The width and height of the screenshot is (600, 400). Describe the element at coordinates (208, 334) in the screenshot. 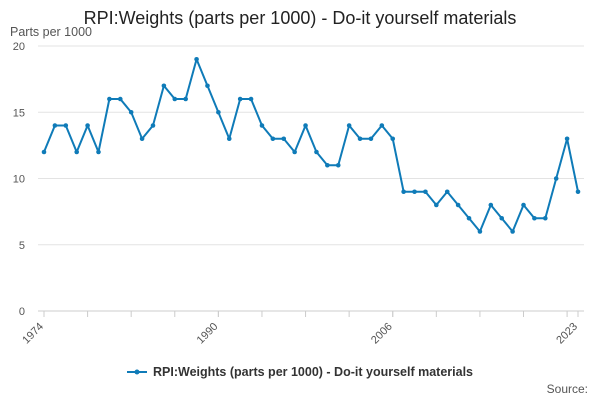

I see `x-tick-label: 1990` at that location.